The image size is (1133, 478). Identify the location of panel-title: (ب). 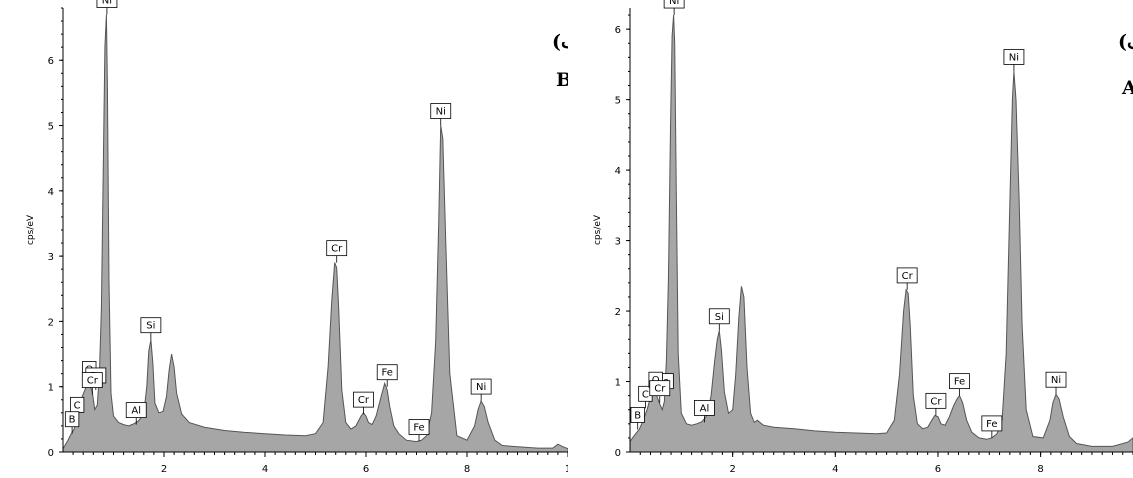
(560, 42).